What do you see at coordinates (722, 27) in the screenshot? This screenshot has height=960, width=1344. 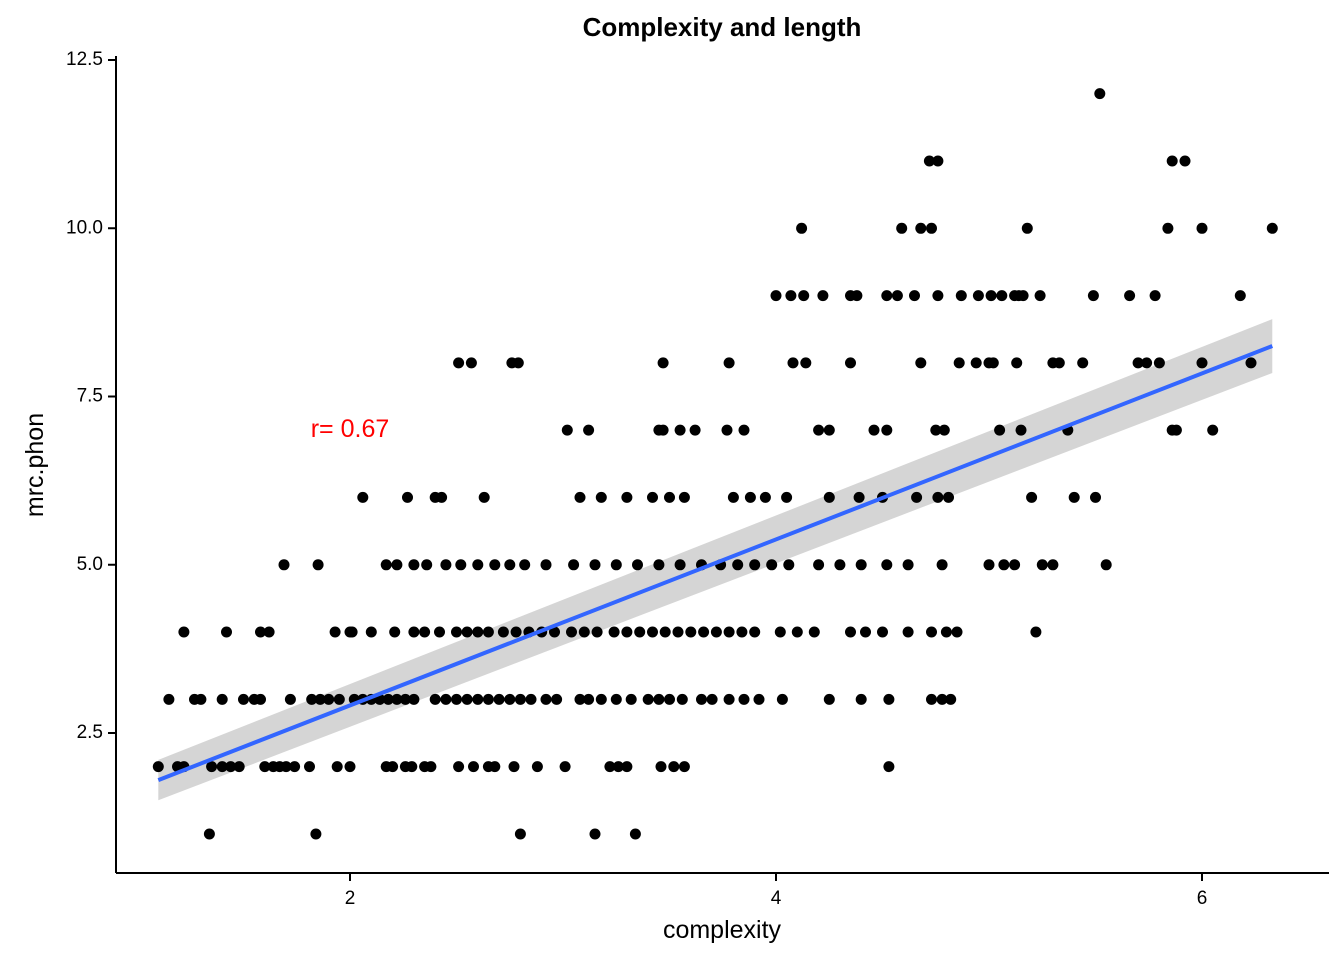 I see `chart-title: Complexity and length` at bounding box center [722, 27].